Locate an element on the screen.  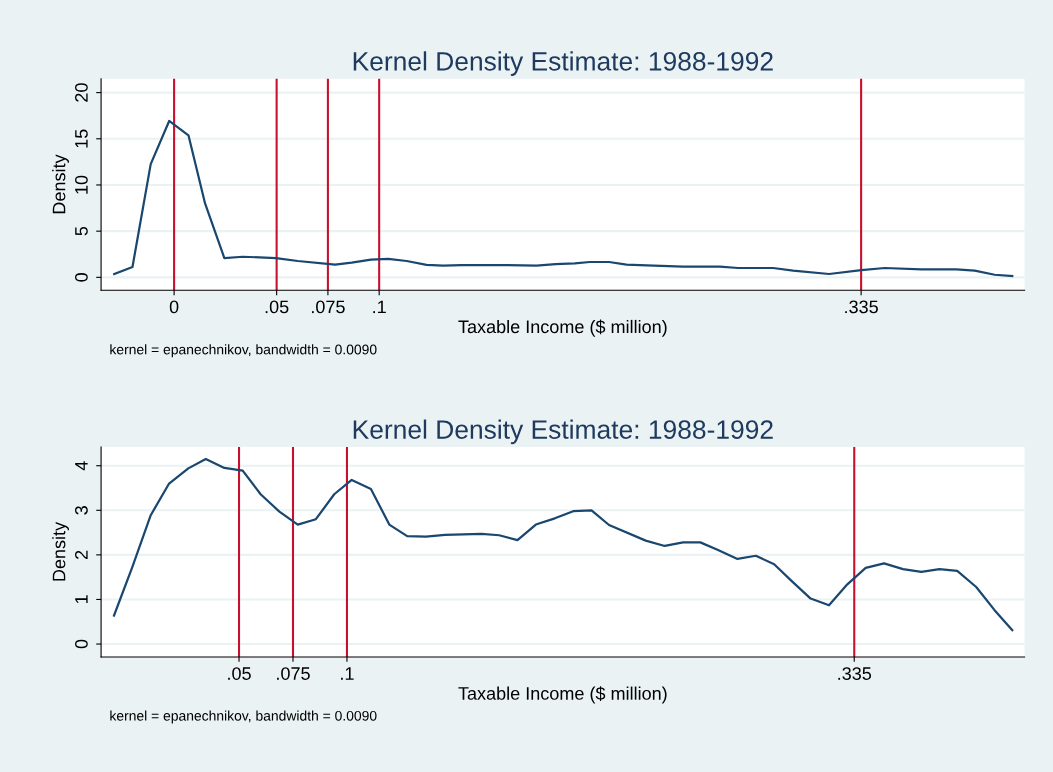
y-tick-label: 5 is located at coordinates (81, 231).